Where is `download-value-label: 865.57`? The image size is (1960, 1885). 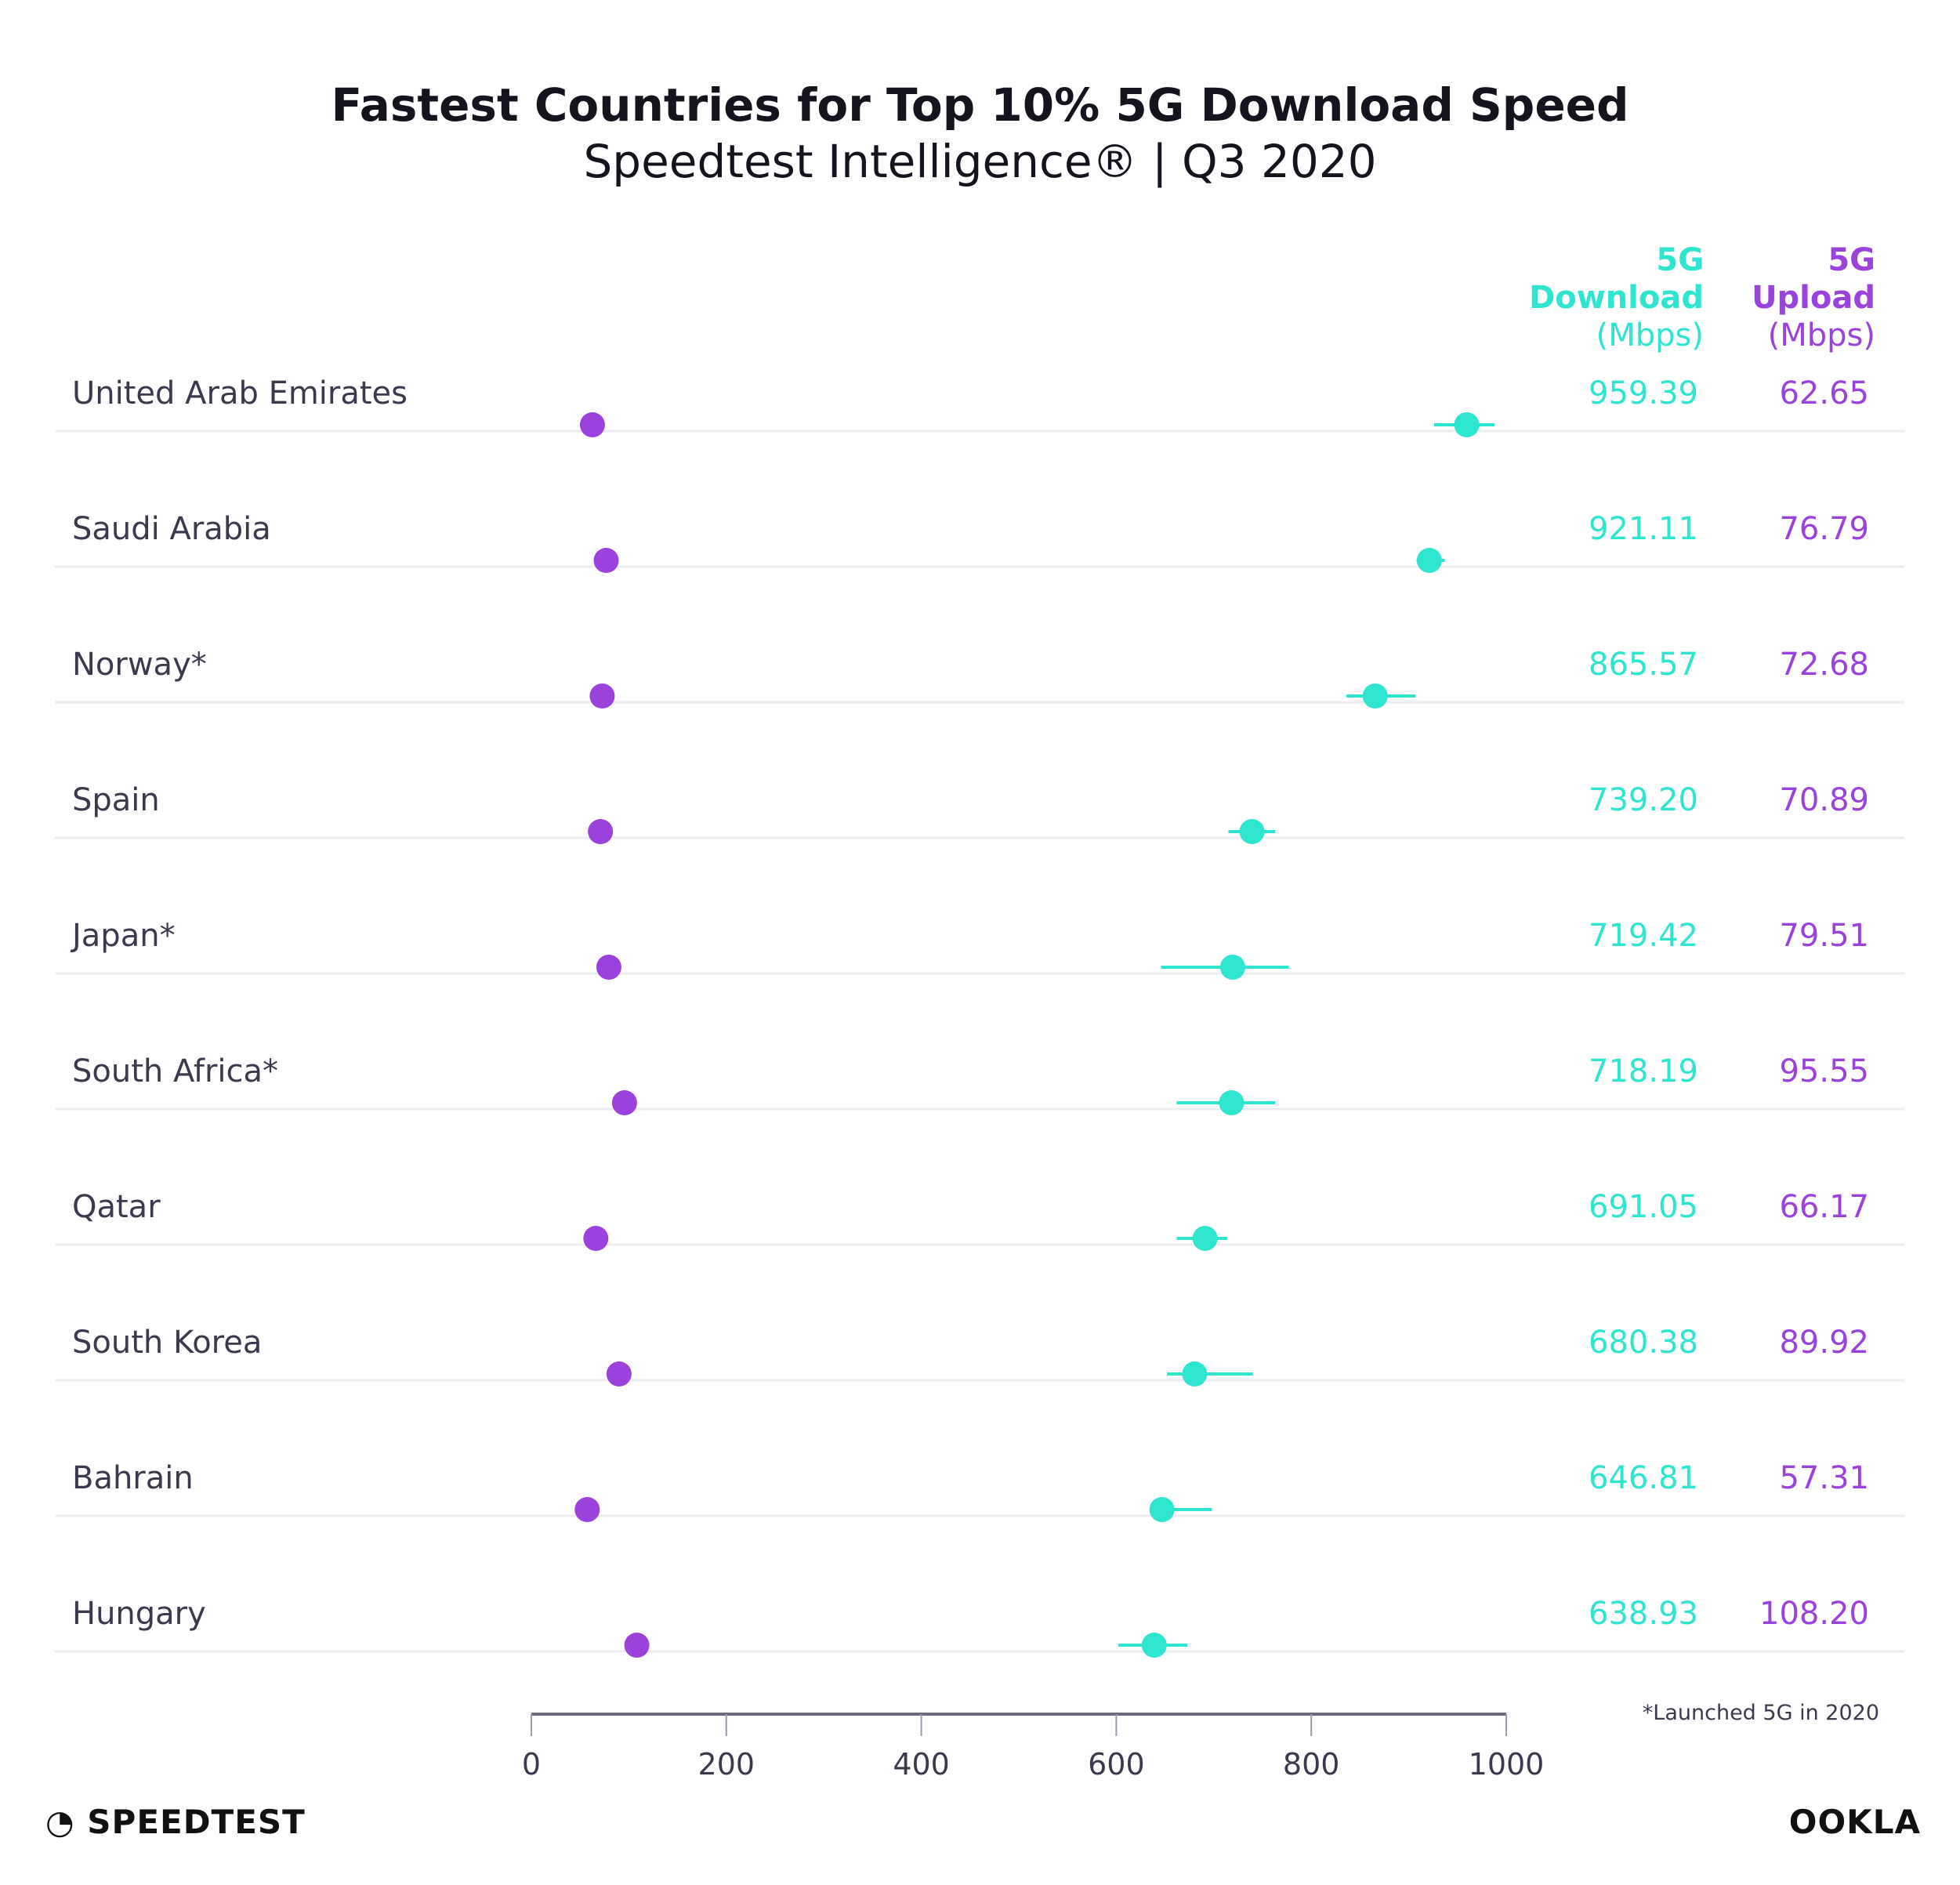 download-value-label: 865.57 is located at coordinates (1643, 665).